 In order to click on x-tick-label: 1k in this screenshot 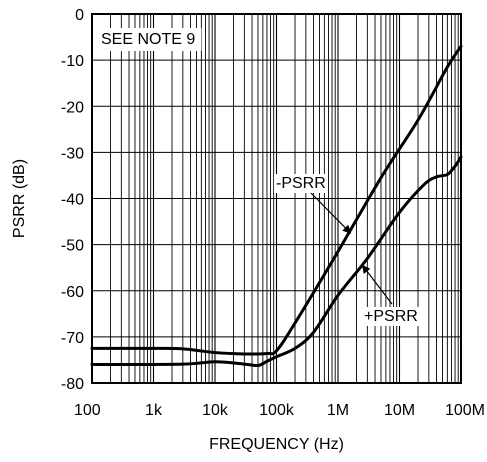, I will do `click(154, 410)`.